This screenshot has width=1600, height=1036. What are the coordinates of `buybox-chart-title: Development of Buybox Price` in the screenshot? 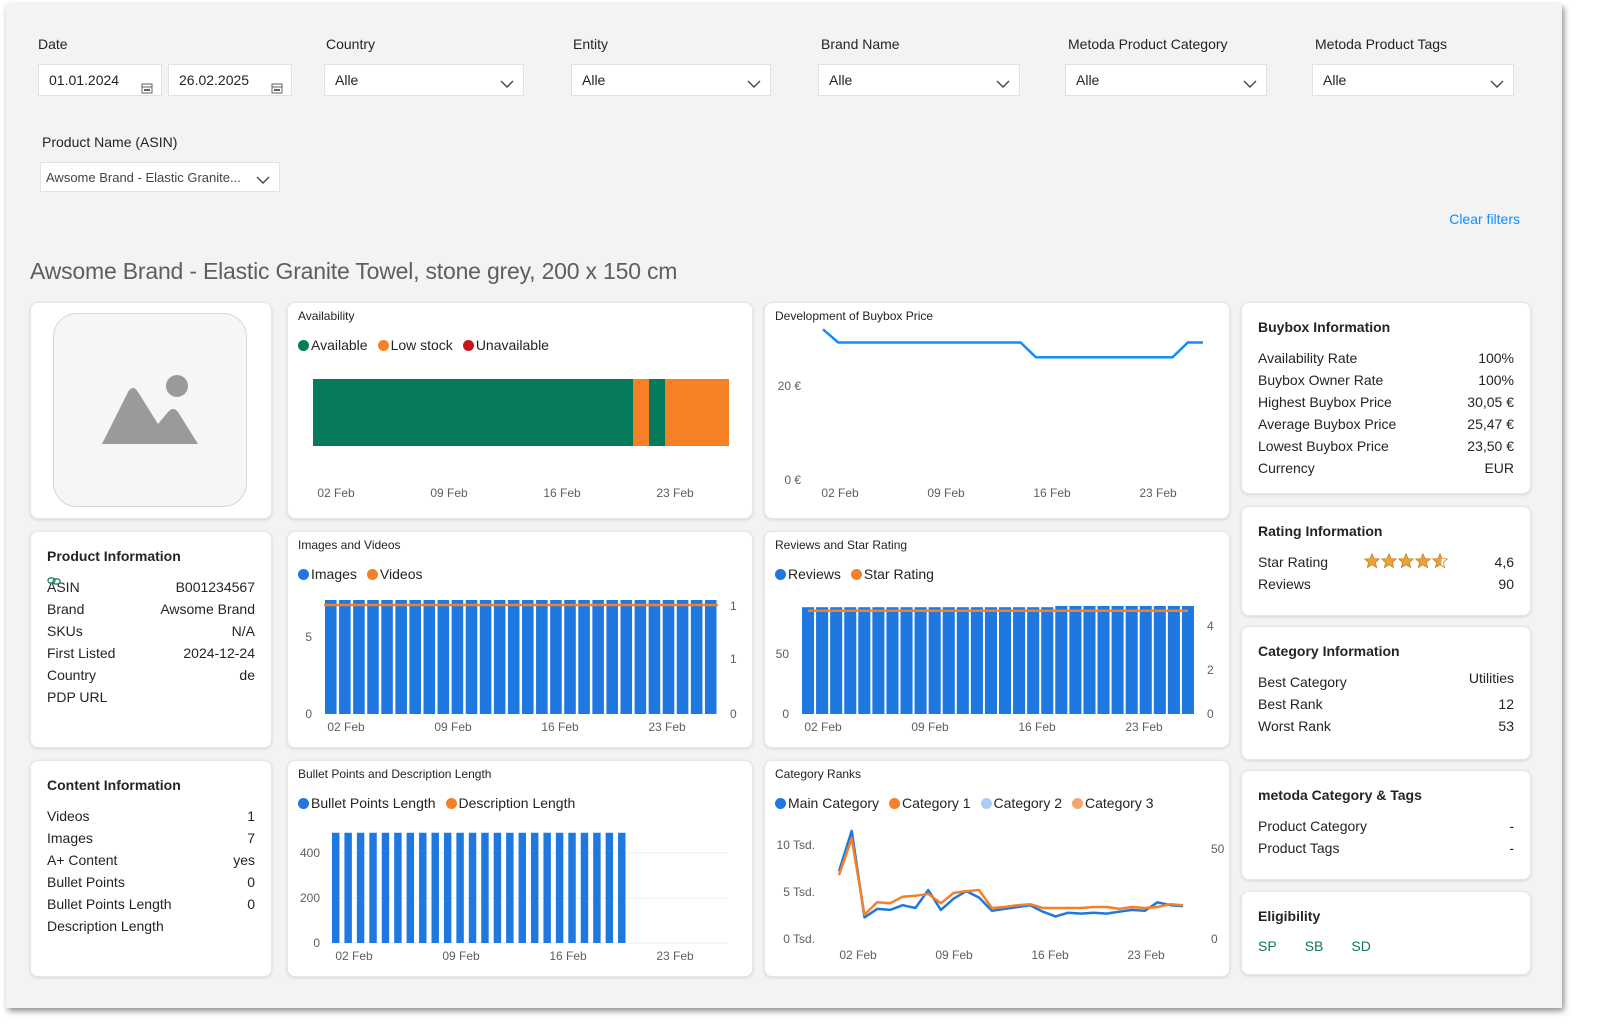 It's located at (854, 316).